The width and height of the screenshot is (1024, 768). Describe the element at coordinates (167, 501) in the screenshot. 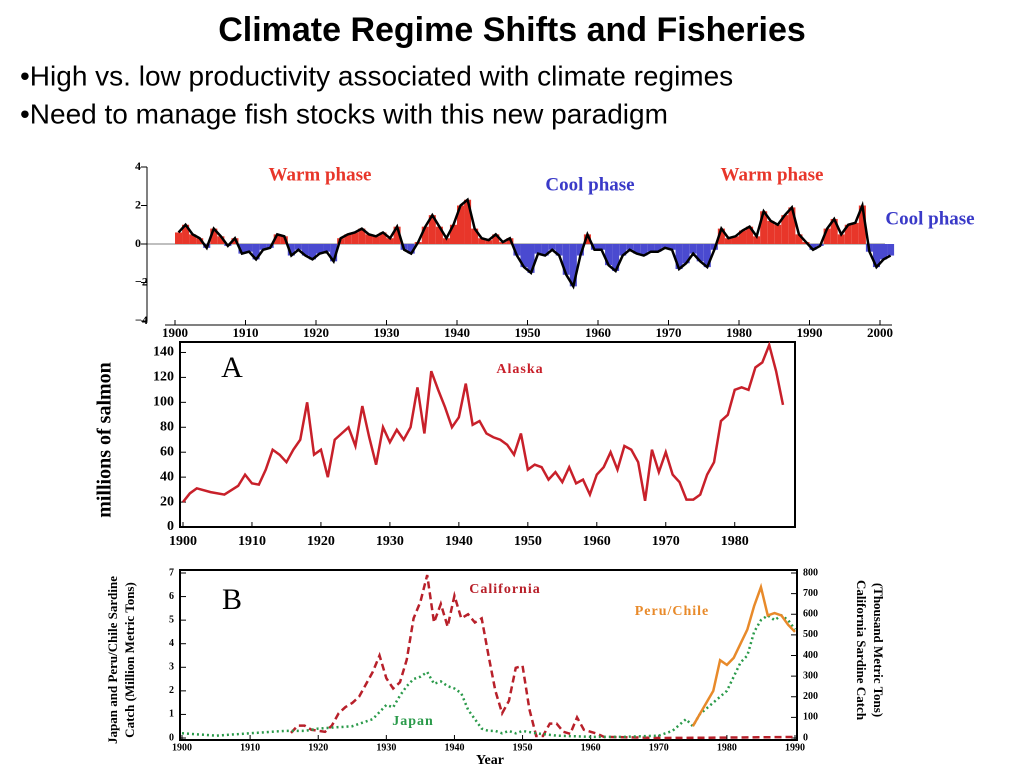

I see `y-tick-label: 20` at that location.